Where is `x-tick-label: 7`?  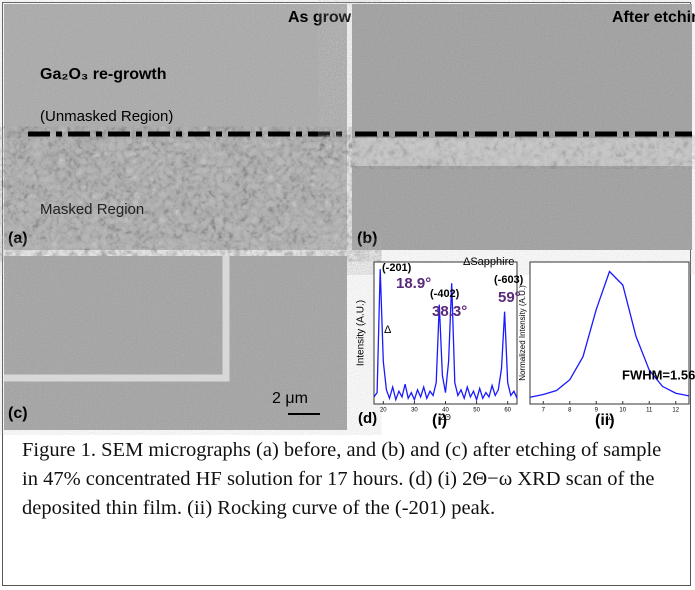
x-tick-label: 7 is located at coordinates (544, 411).